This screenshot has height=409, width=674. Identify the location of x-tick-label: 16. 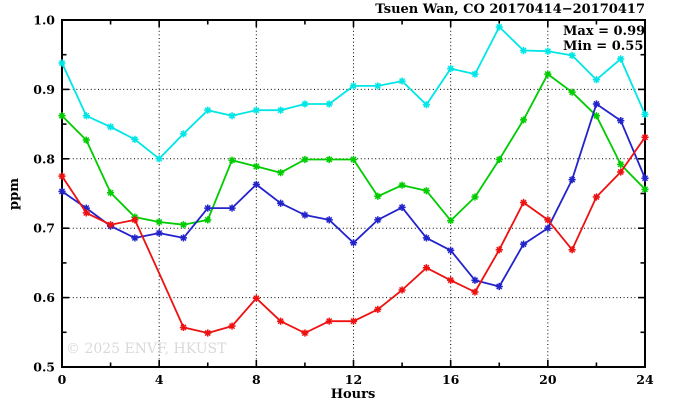
(451, 379).